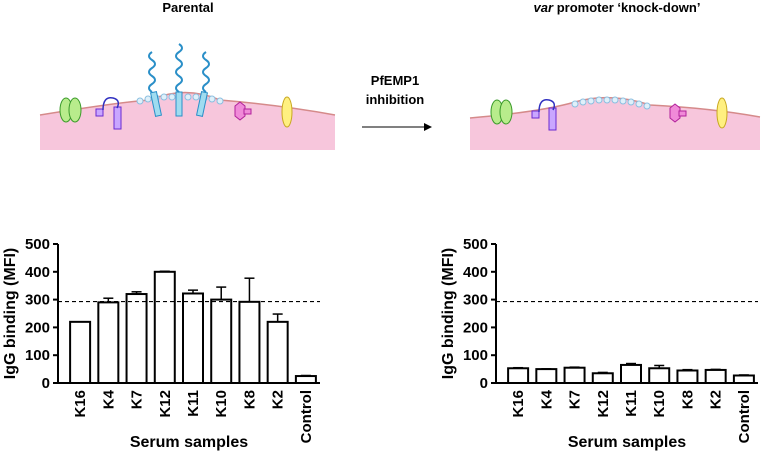 This screenshot has height=461, width=767. Describe the element at coordinates (397, 127) in the screenshot. I see `arrow` at that location.